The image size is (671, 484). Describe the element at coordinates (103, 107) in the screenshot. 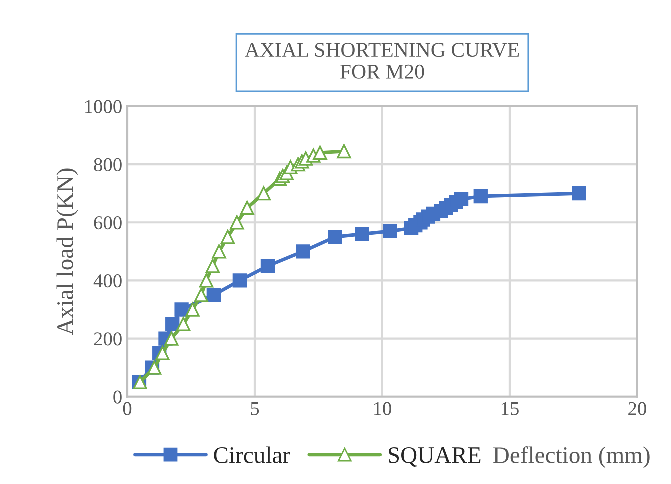

I see `y-tick-label: 1000` at that location.